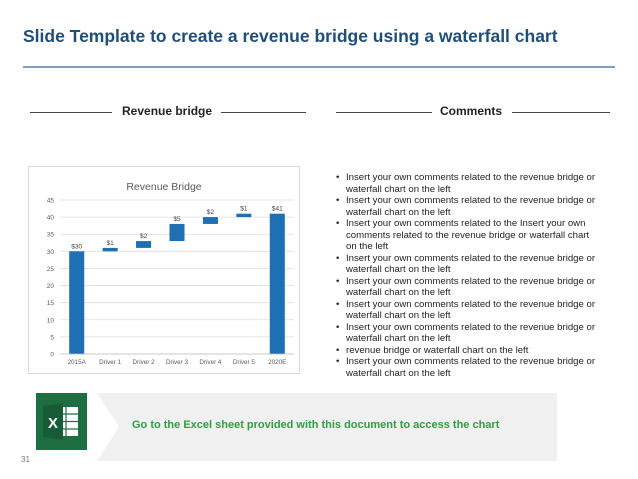 The height and width of the screenshot is (479, 638). Describe the element at coordinates (177, 362) in the screenshot. I see `x-tick-label: Driver 3` at that location.